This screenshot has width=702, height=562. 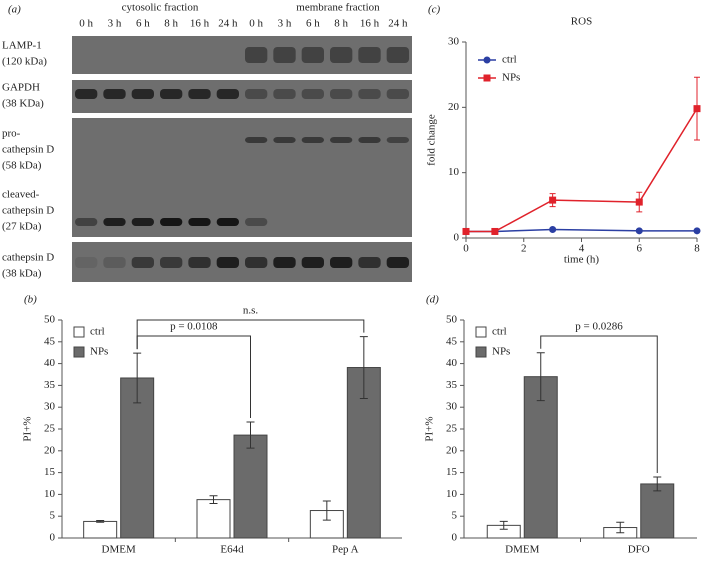 I want to click on x-tick-label: E64d, so click(x=232, y=550).